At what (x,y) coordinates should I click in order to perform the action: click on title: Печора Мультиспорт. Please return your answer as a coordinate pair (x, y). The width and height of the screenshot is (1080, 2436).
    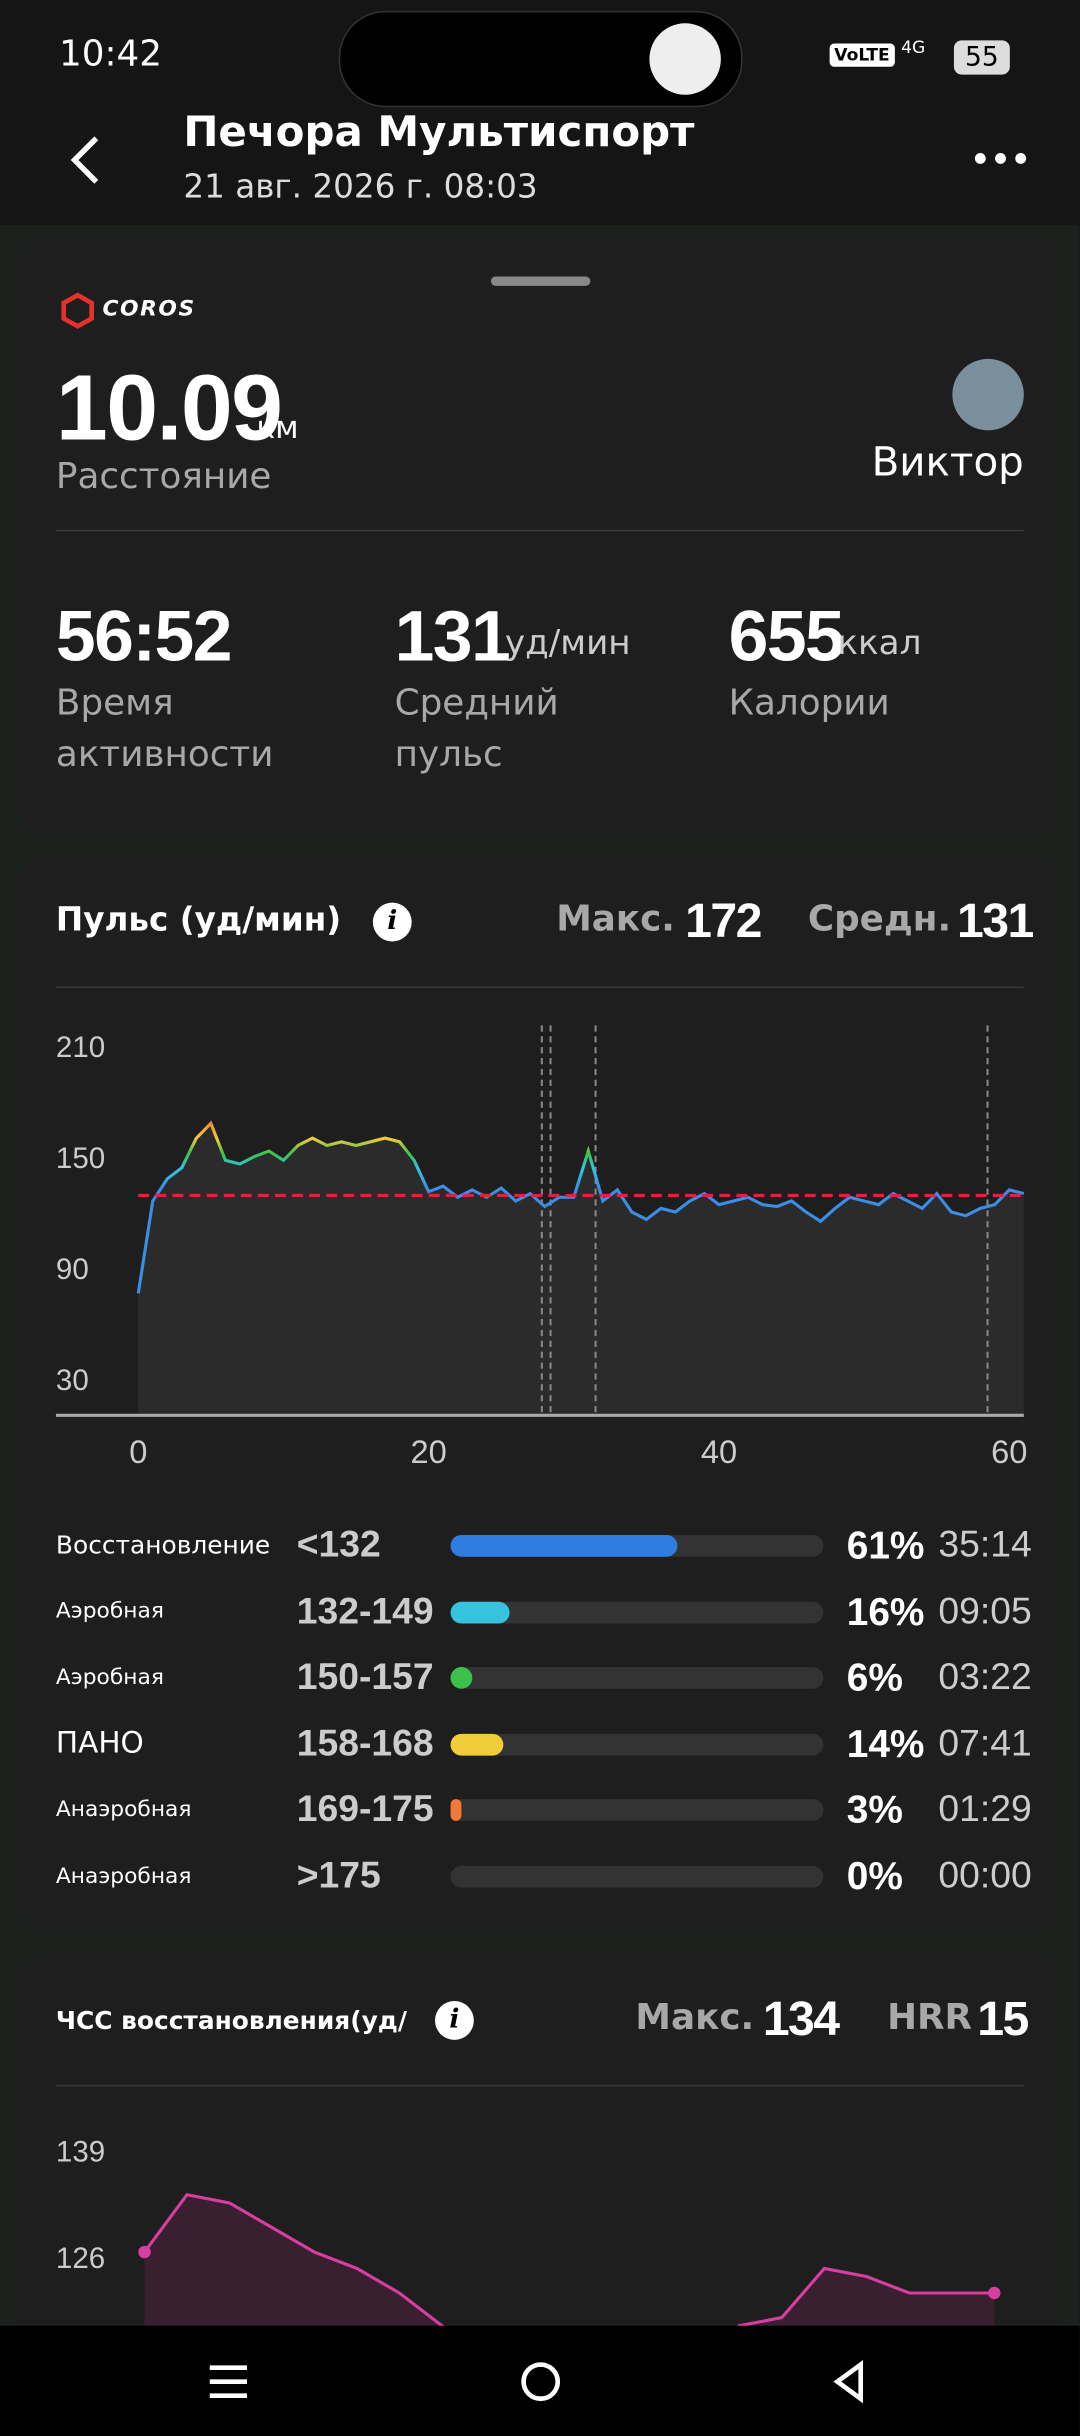
    Looking at the image, I should click on (439, 132).